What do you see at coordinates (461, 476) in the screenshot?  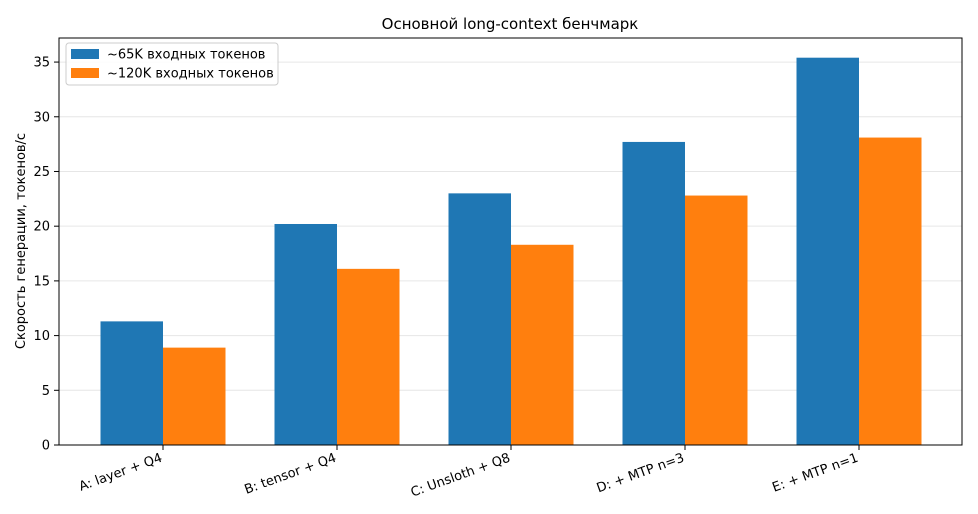 I see `x-tick-label: C: Unsloth + Q8` at bounding box center [461, 476].